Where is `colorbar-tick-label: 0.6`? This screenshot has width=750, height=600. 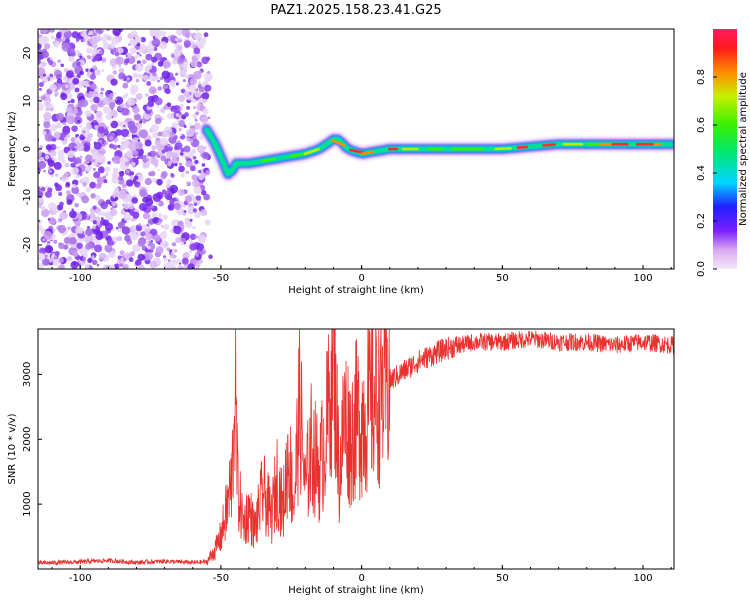
colorbar-tick-label: 0.6 is located at coordinates (701, 125).